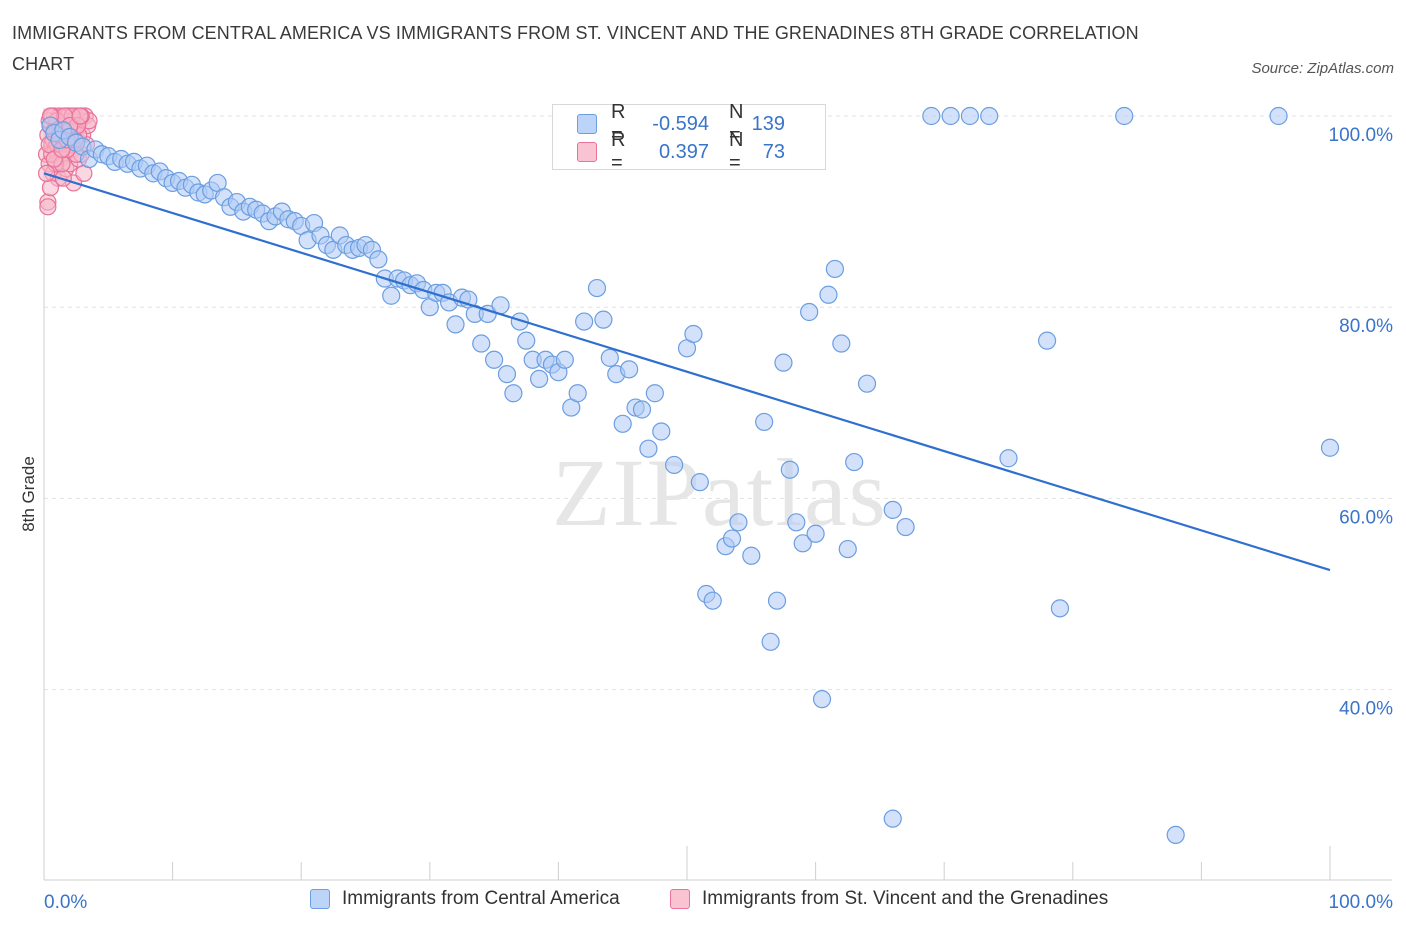 This screenshot has width=1406, height=930. What do you see at coordinates (1361, 135) in the screenshot?
I see `y-tick-label: 100.0%` at bounding box center [1361, 135].